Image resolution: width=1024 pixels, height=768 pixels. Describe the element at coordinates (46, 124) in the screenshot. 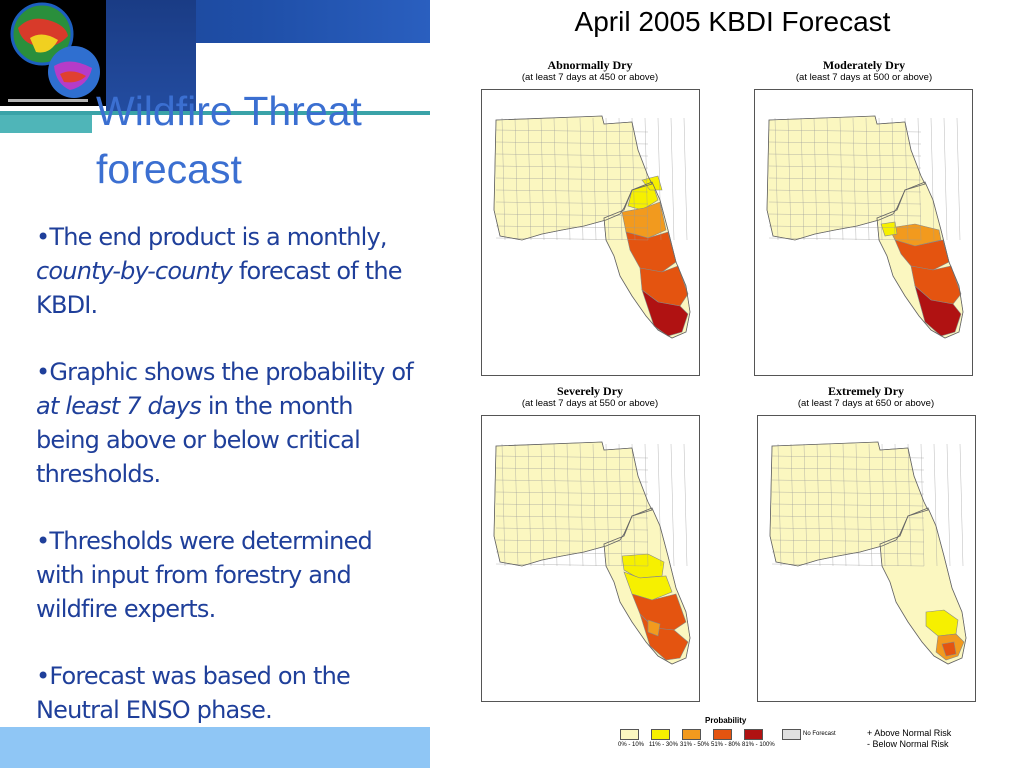

I see `teal-accent-strip` at that location.